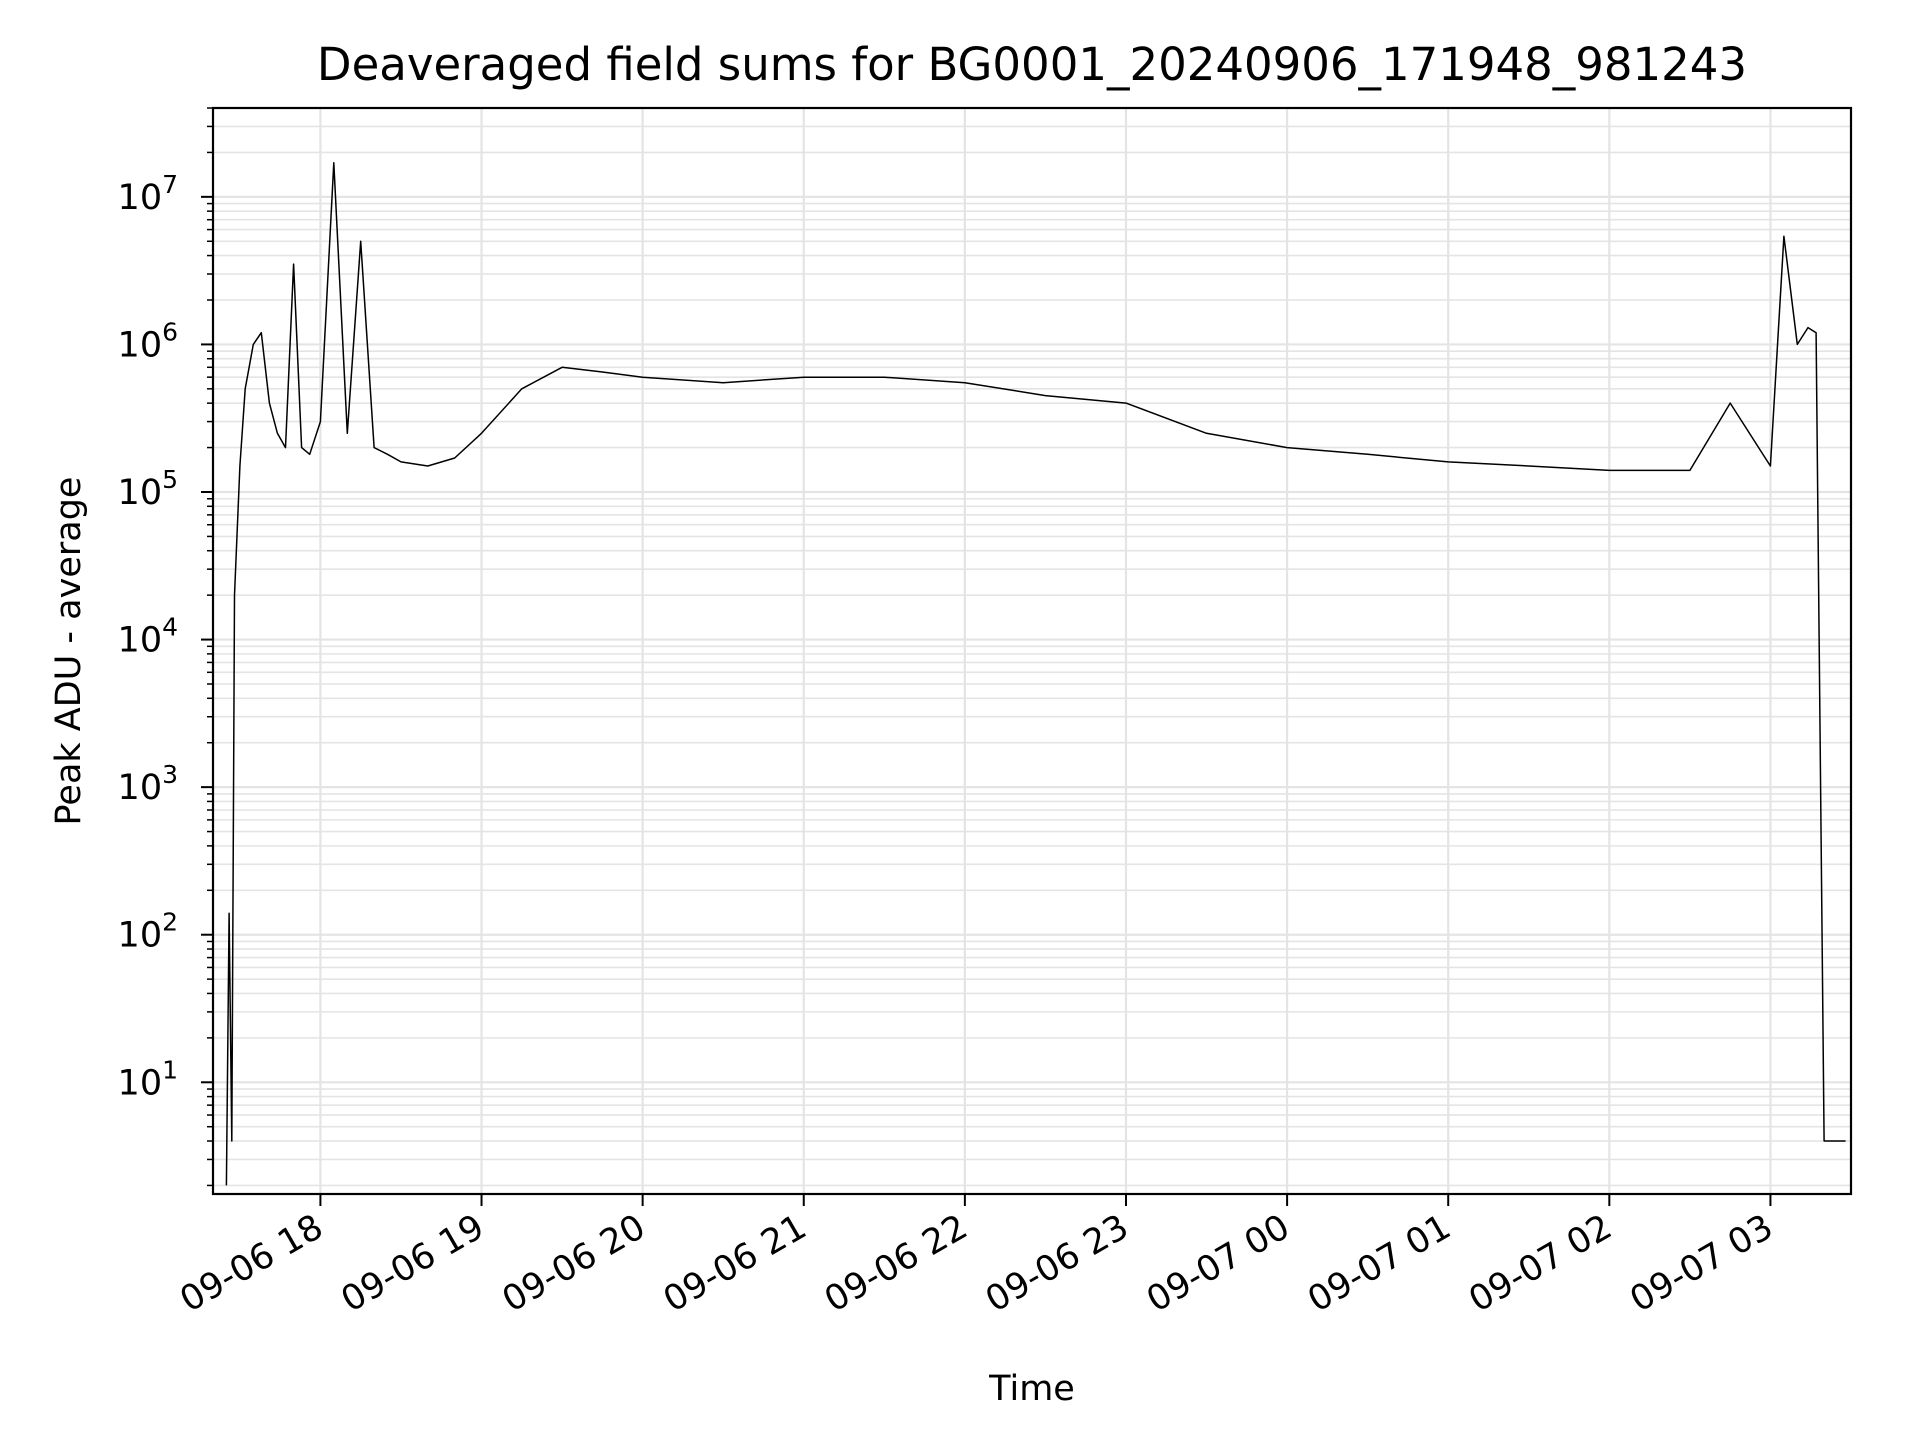 The width and height of the screenshot is (1920, 1440). What do you see at coordinates (148, 1079) in the screenshot?
I see `y-tick-label: 10¹` at bounding box center [148, 1079].